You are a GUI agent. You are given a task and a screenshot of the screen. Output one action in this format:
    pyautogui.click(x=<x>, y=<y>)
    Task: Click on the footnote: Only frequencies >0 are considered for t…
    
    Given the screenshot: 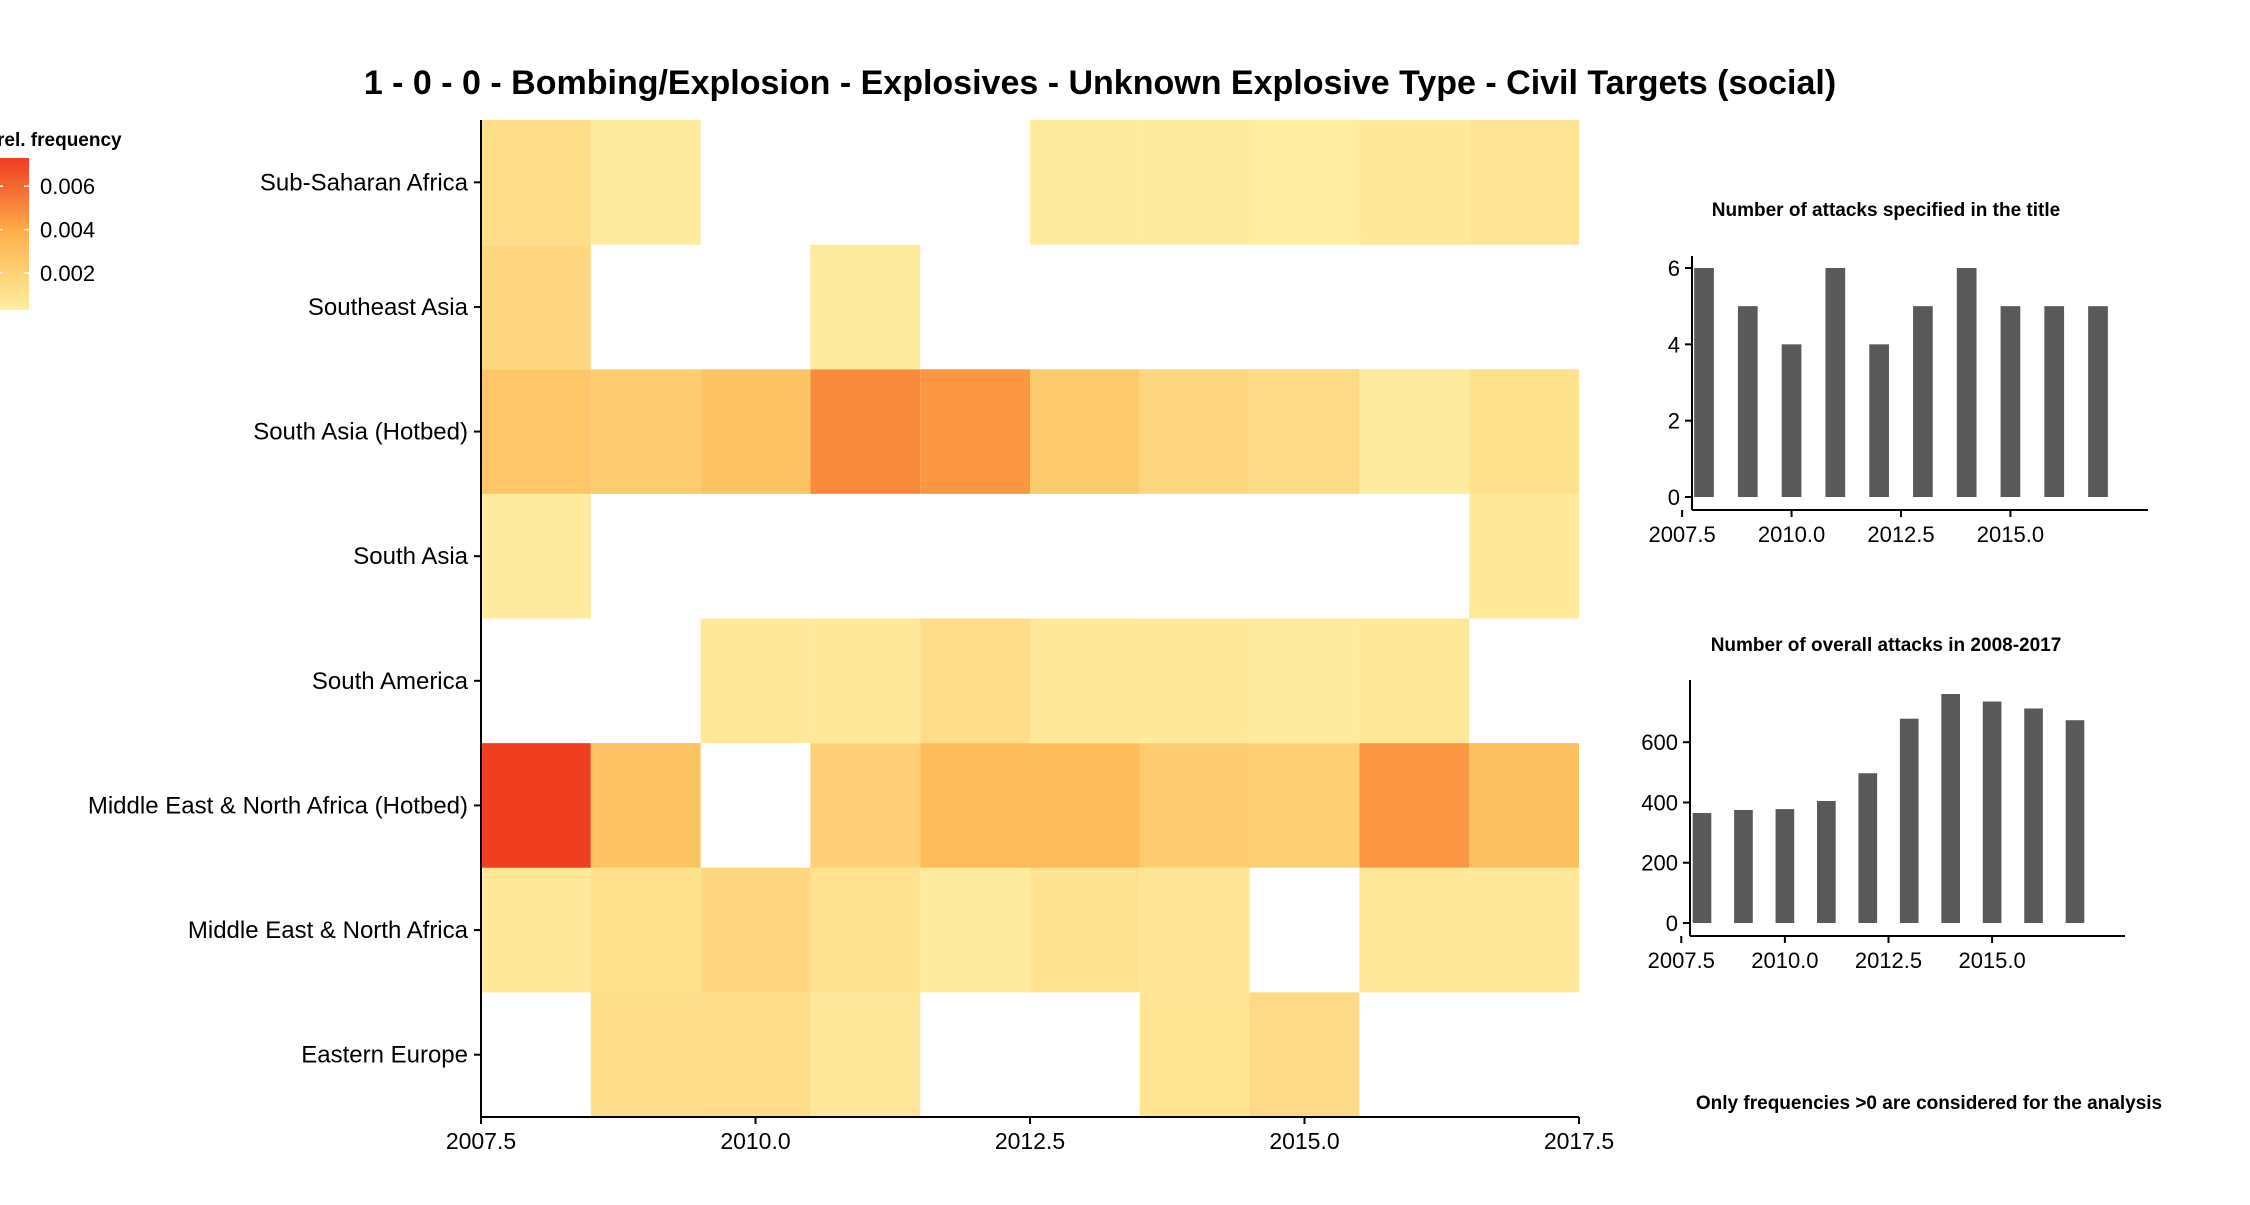 What is the action you would take?
    pyautogui.click(x=1929, y=1103)
    